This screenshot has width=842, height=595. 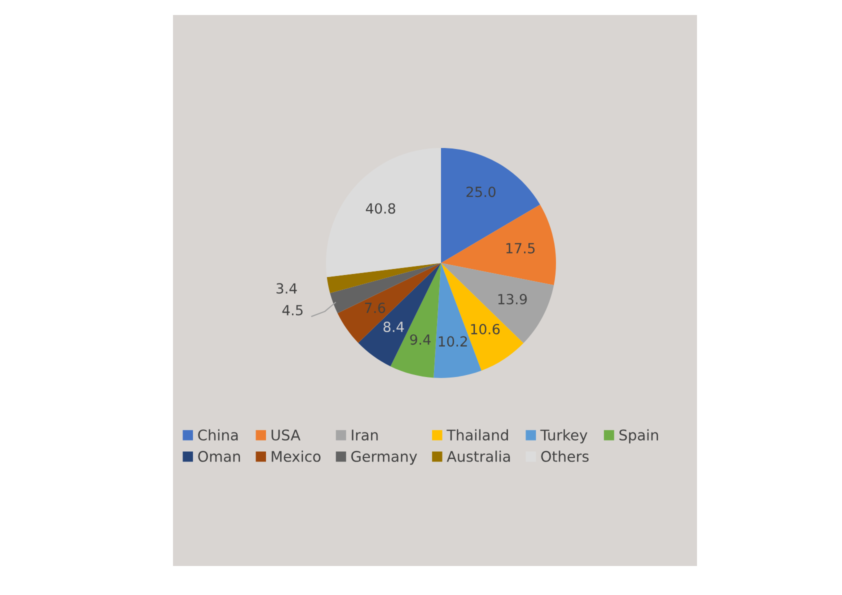 What do you see at coordinates (292, 310) in the screenshot?
I see `data-label: 4.5` at bounding box center [292, 310].